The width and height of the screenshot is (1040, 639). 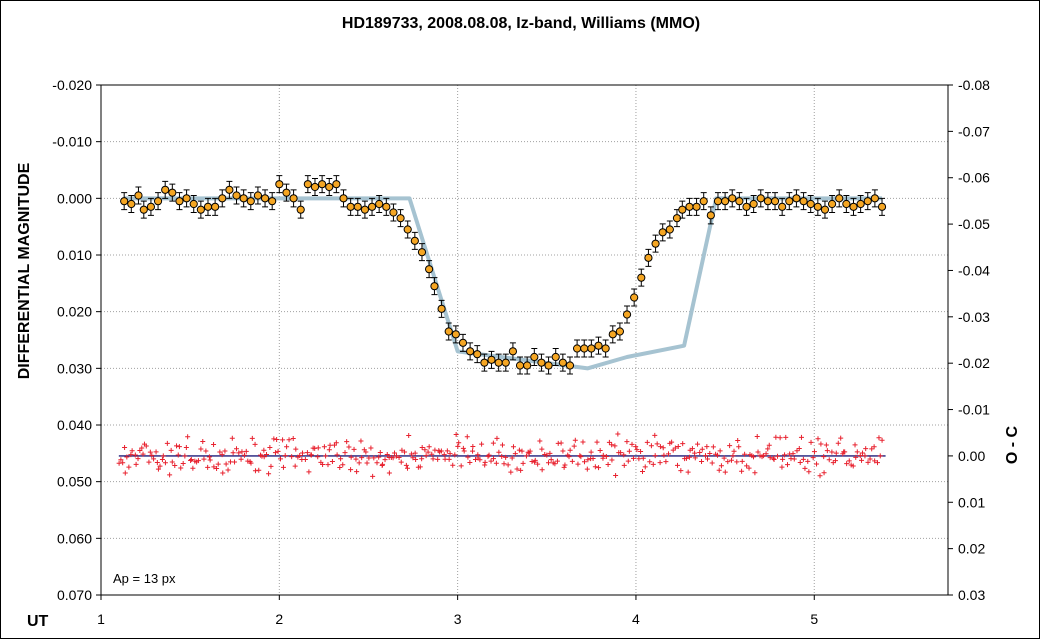 I want to click on y2-tick-label: 0.01, so click(x=971, y=502).